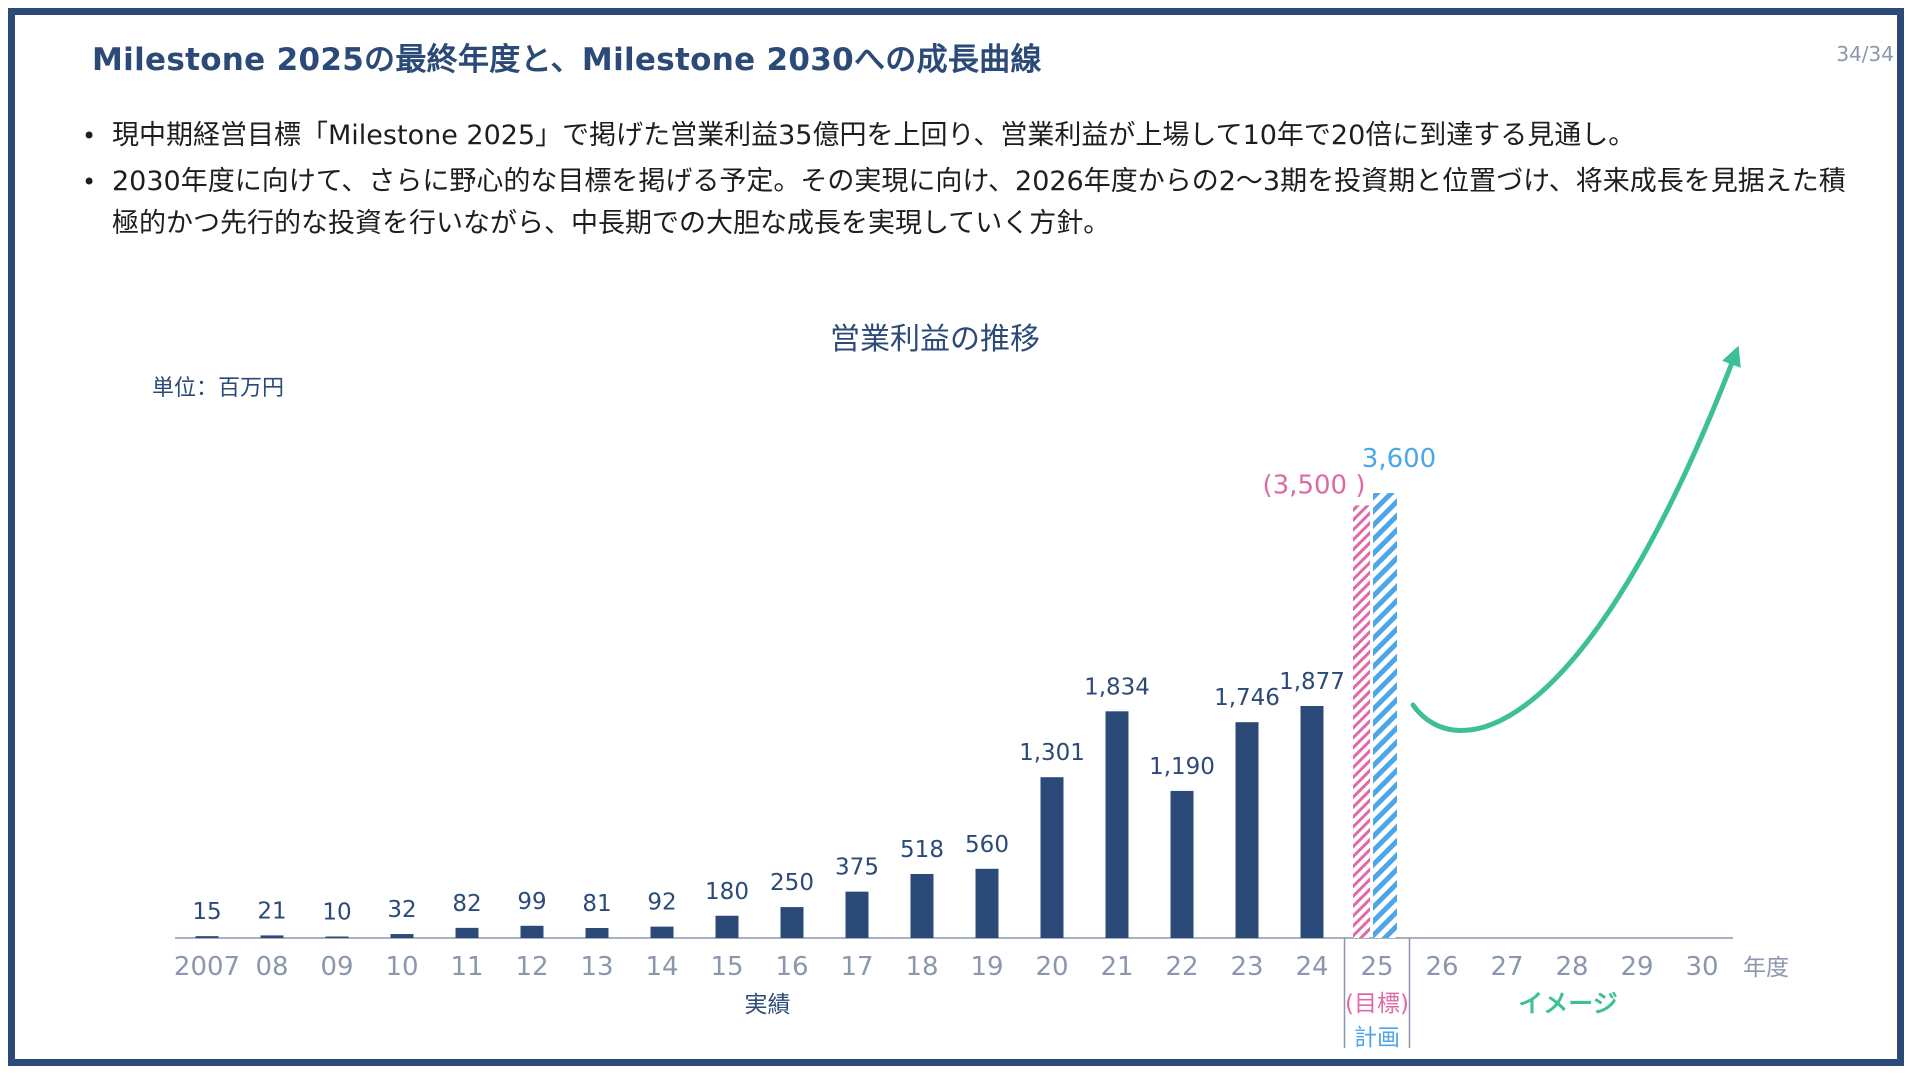 The width and height of the screenshot is (1920, 1080). I want to click on value-label-12: 99, so click(531, 902).